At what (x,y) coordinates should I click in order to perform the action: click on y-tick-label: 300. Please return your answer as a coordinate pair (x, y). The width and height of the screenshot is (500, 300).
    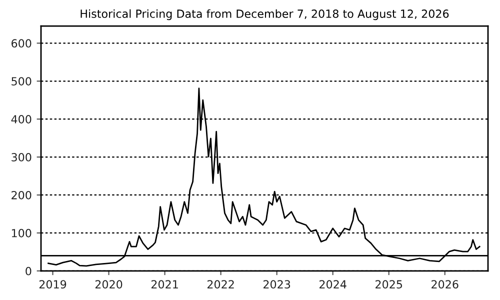
    Looking at the image, I should click on (22, 157).